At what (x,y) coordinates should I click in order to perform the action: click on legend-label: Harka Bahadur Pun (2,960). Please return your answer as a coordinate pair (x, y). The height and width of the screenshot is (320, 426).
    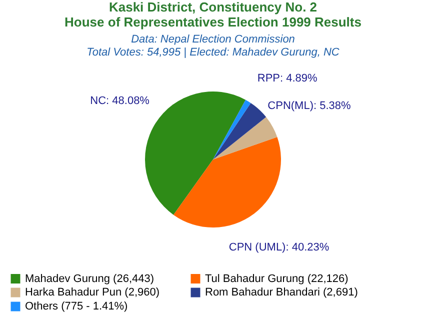
    Looking at the image, I should click on (92, 292).